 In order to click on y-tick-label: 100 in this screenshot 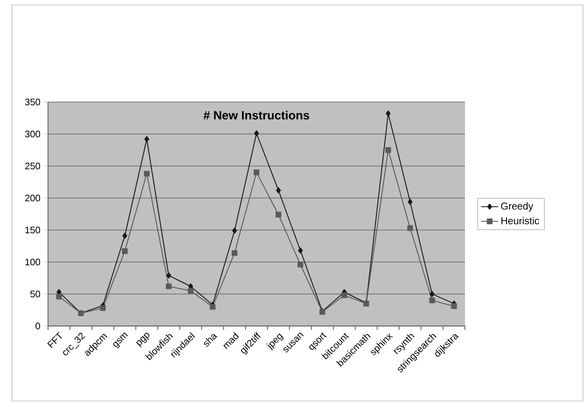, I will do `click(32, 262)`.